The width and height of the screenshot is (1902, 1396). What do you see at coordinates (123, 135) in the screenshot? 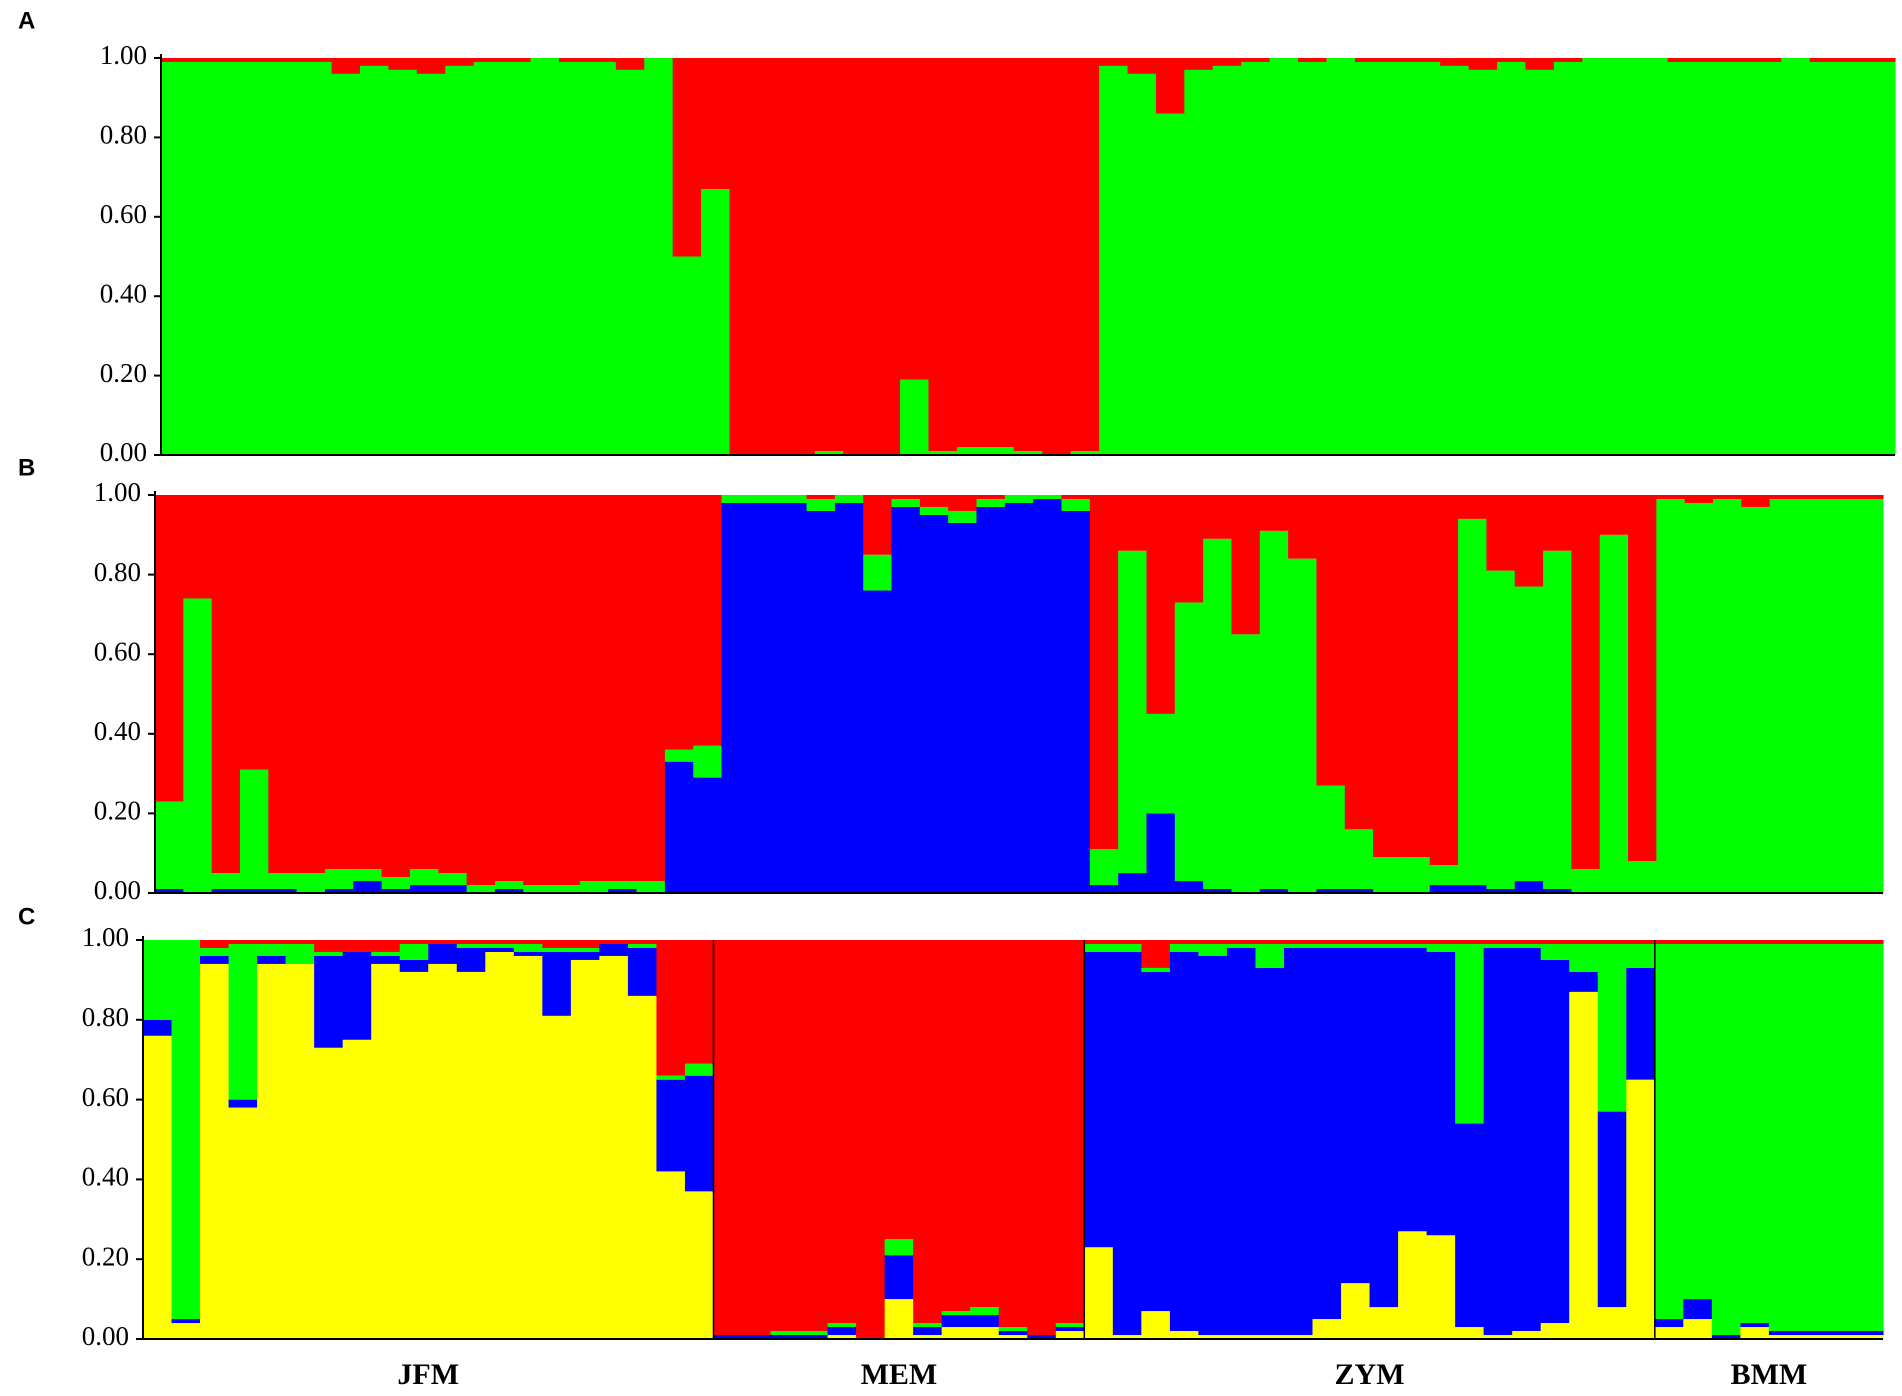
I see `y-tick-label: 0.80` at bounding box center [123, 135].